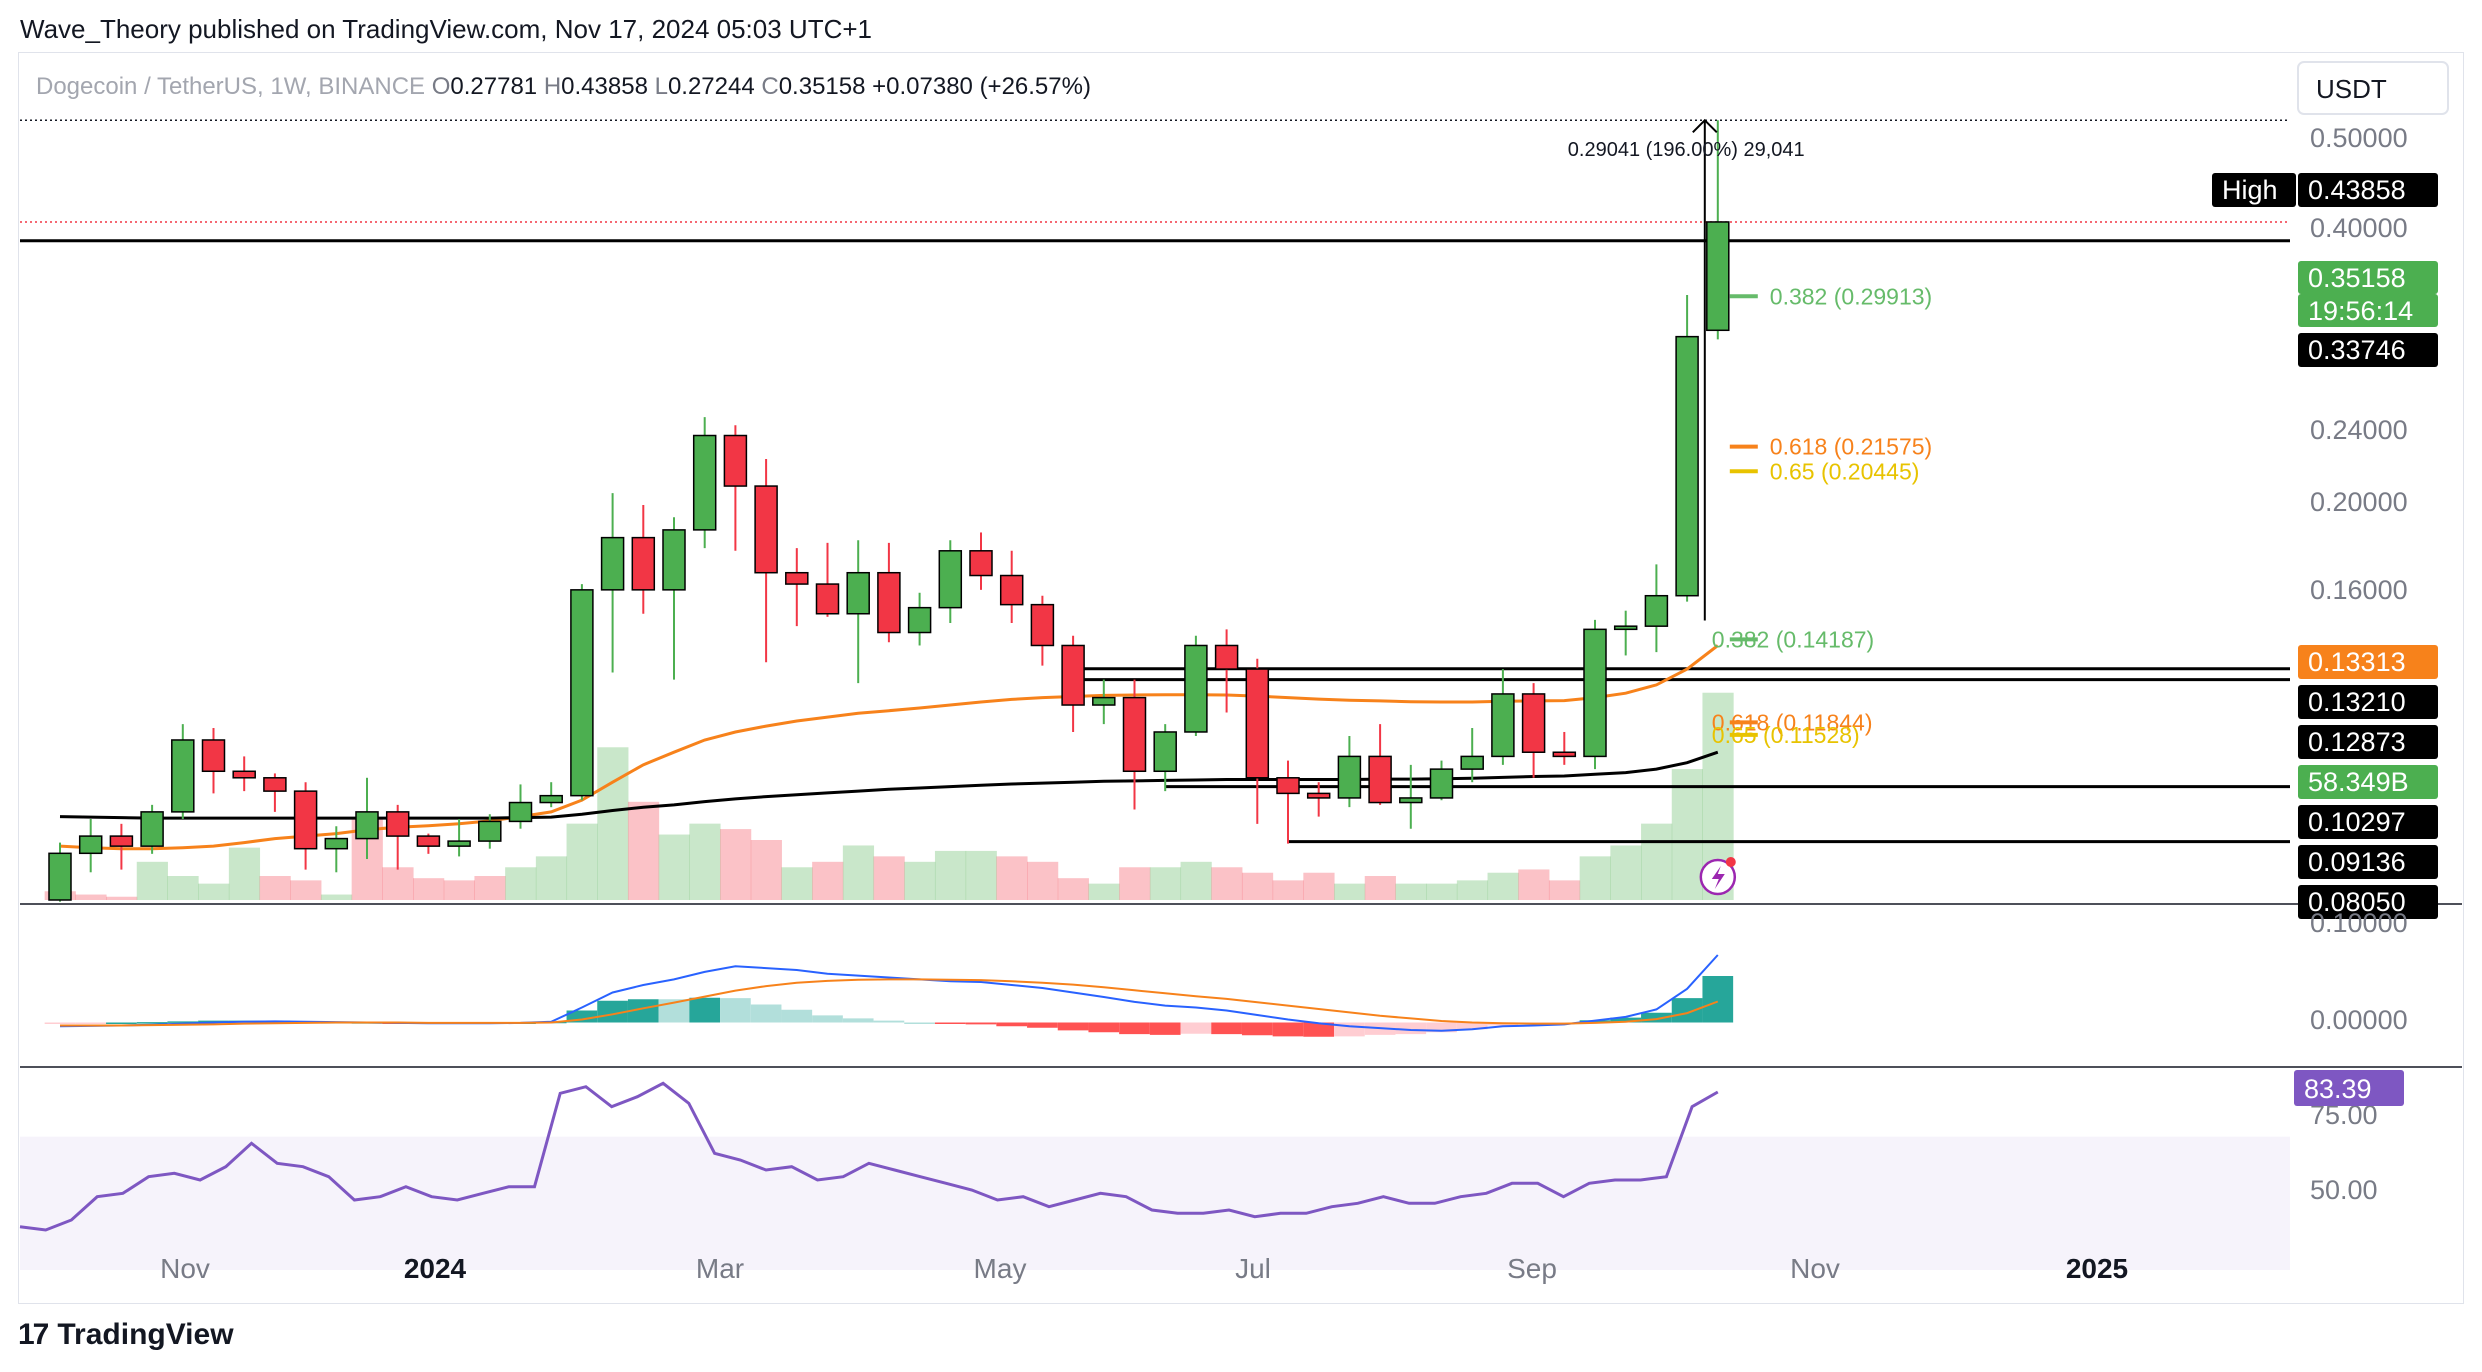 This screenshot has height=1372, width=2482. I want to click on footer: 17 TradingView, so click(126, 1335).